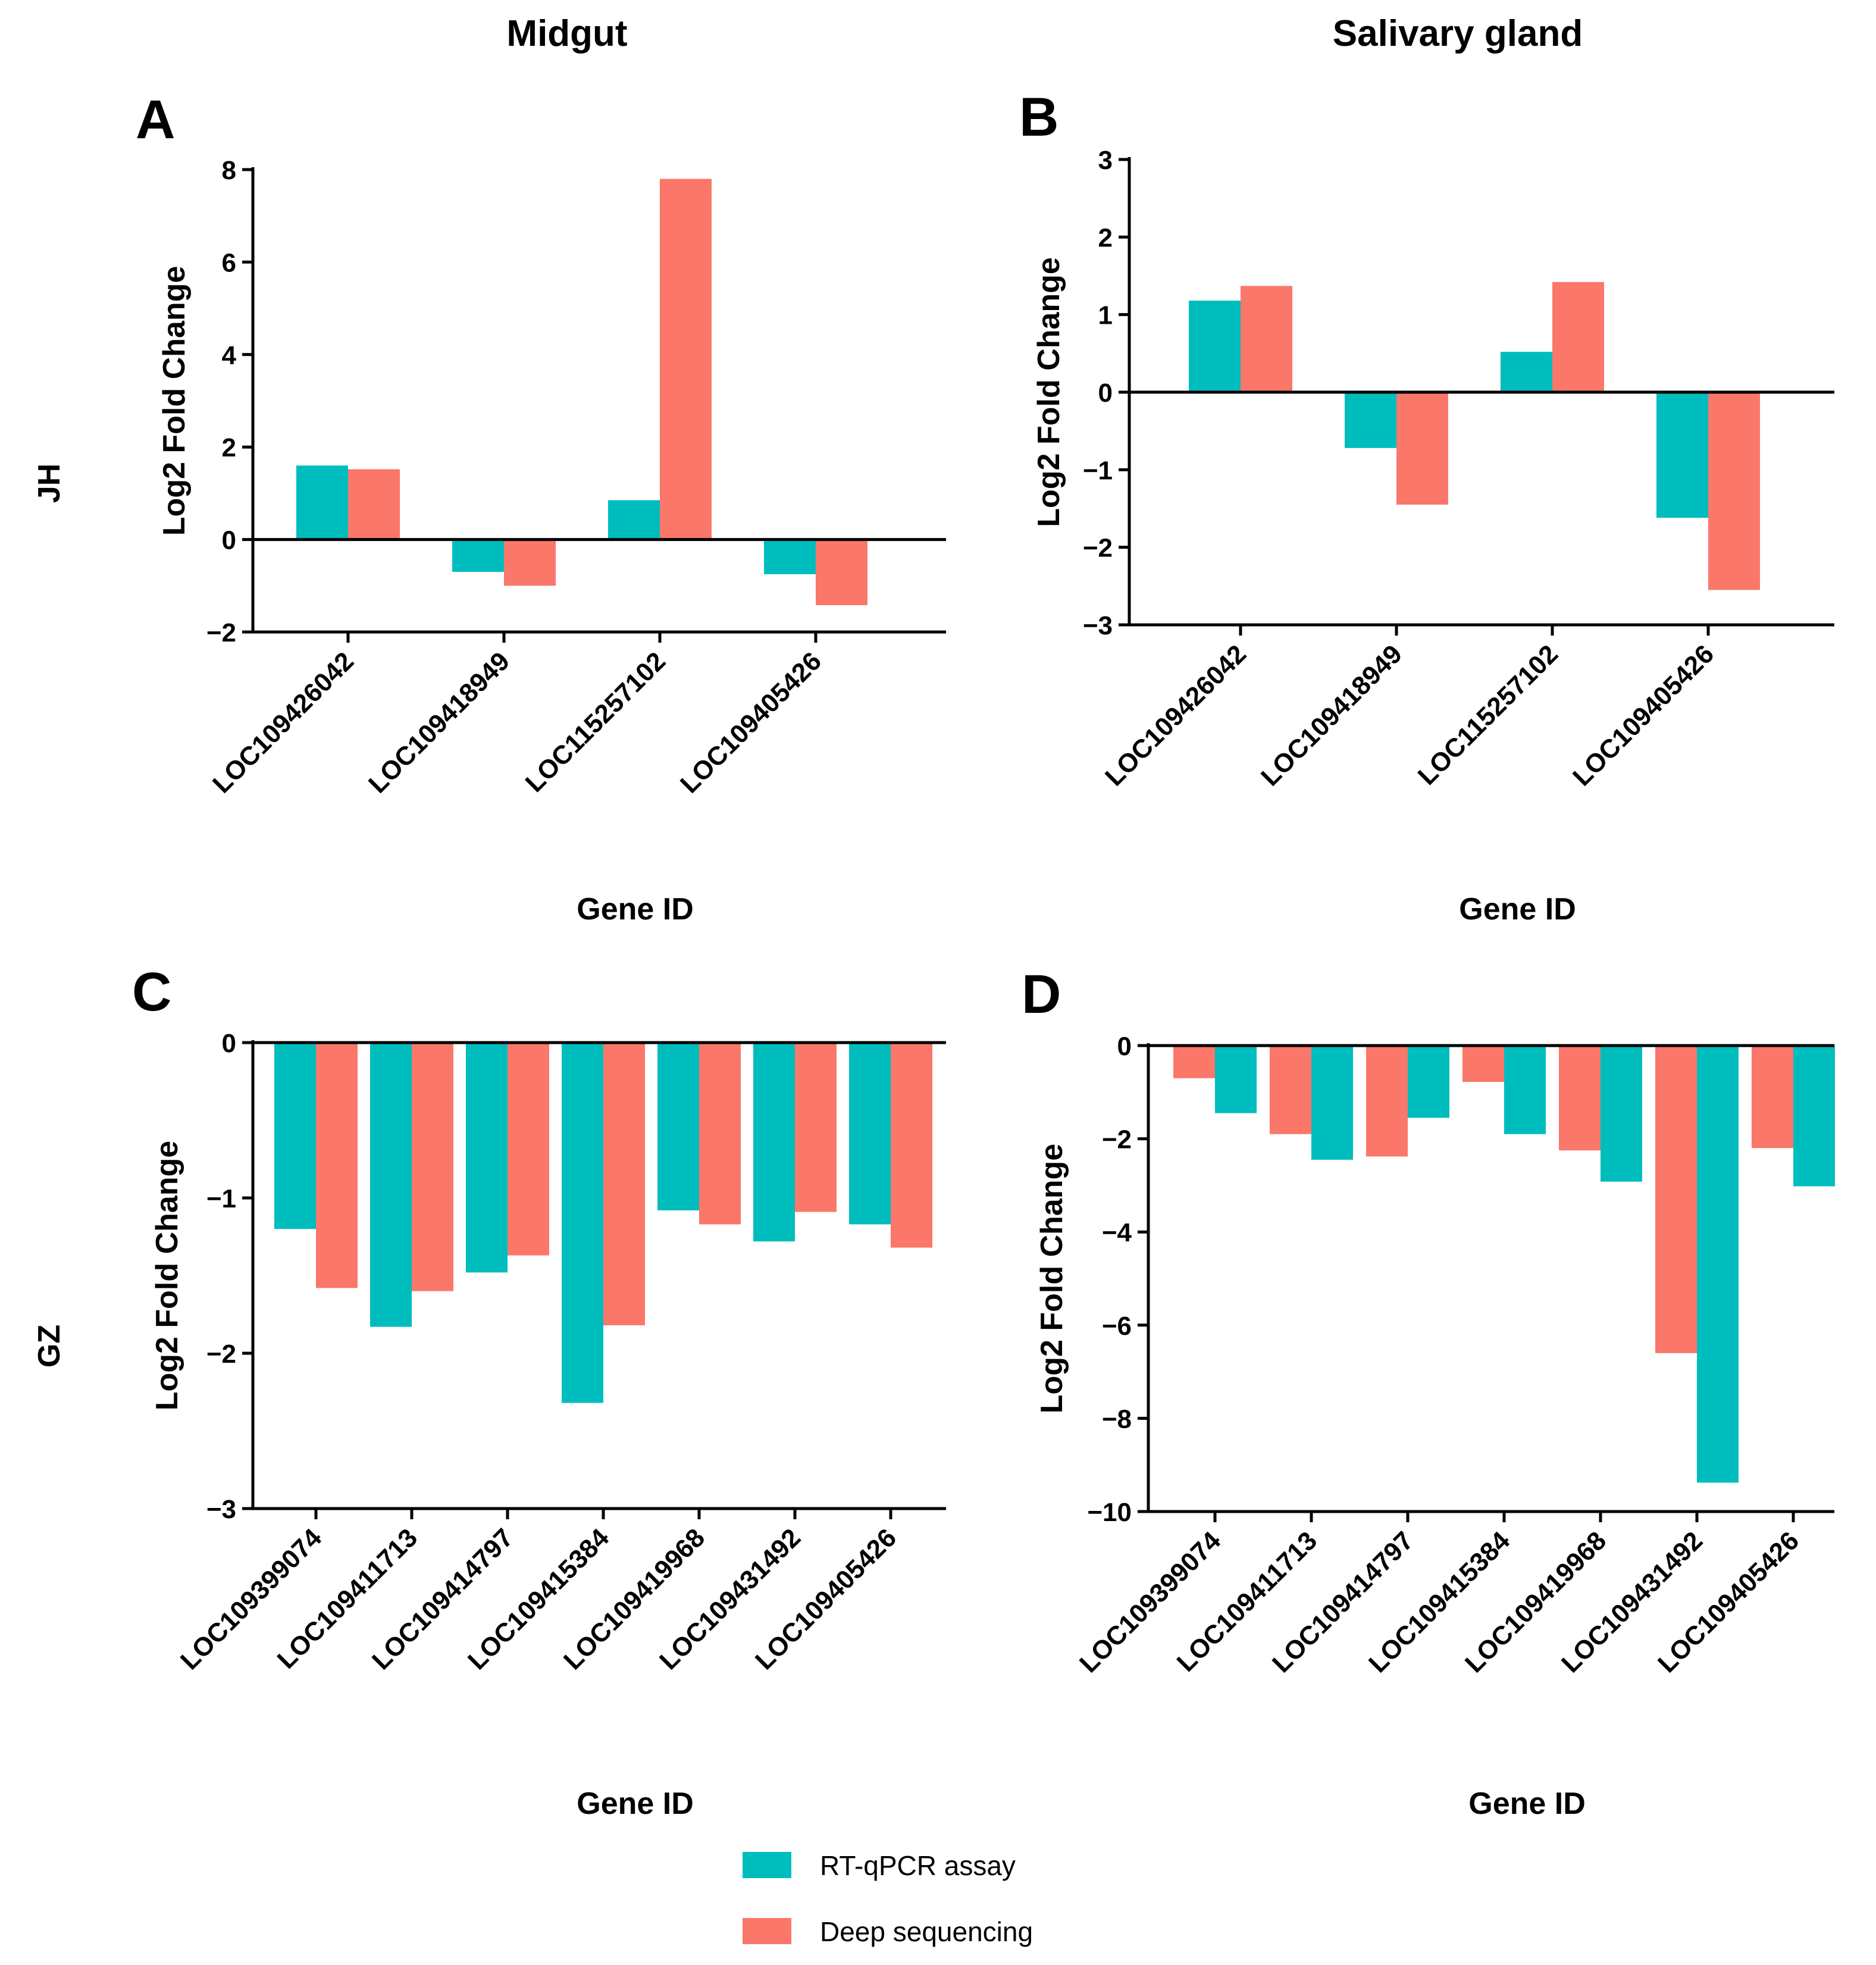 This screenshot has height=1965, width=1876. What do you see at coordinates (1098, 625) in the screenshot?
I see `y-tick-label-b-0: −3` at bounding box center [1098, 625].